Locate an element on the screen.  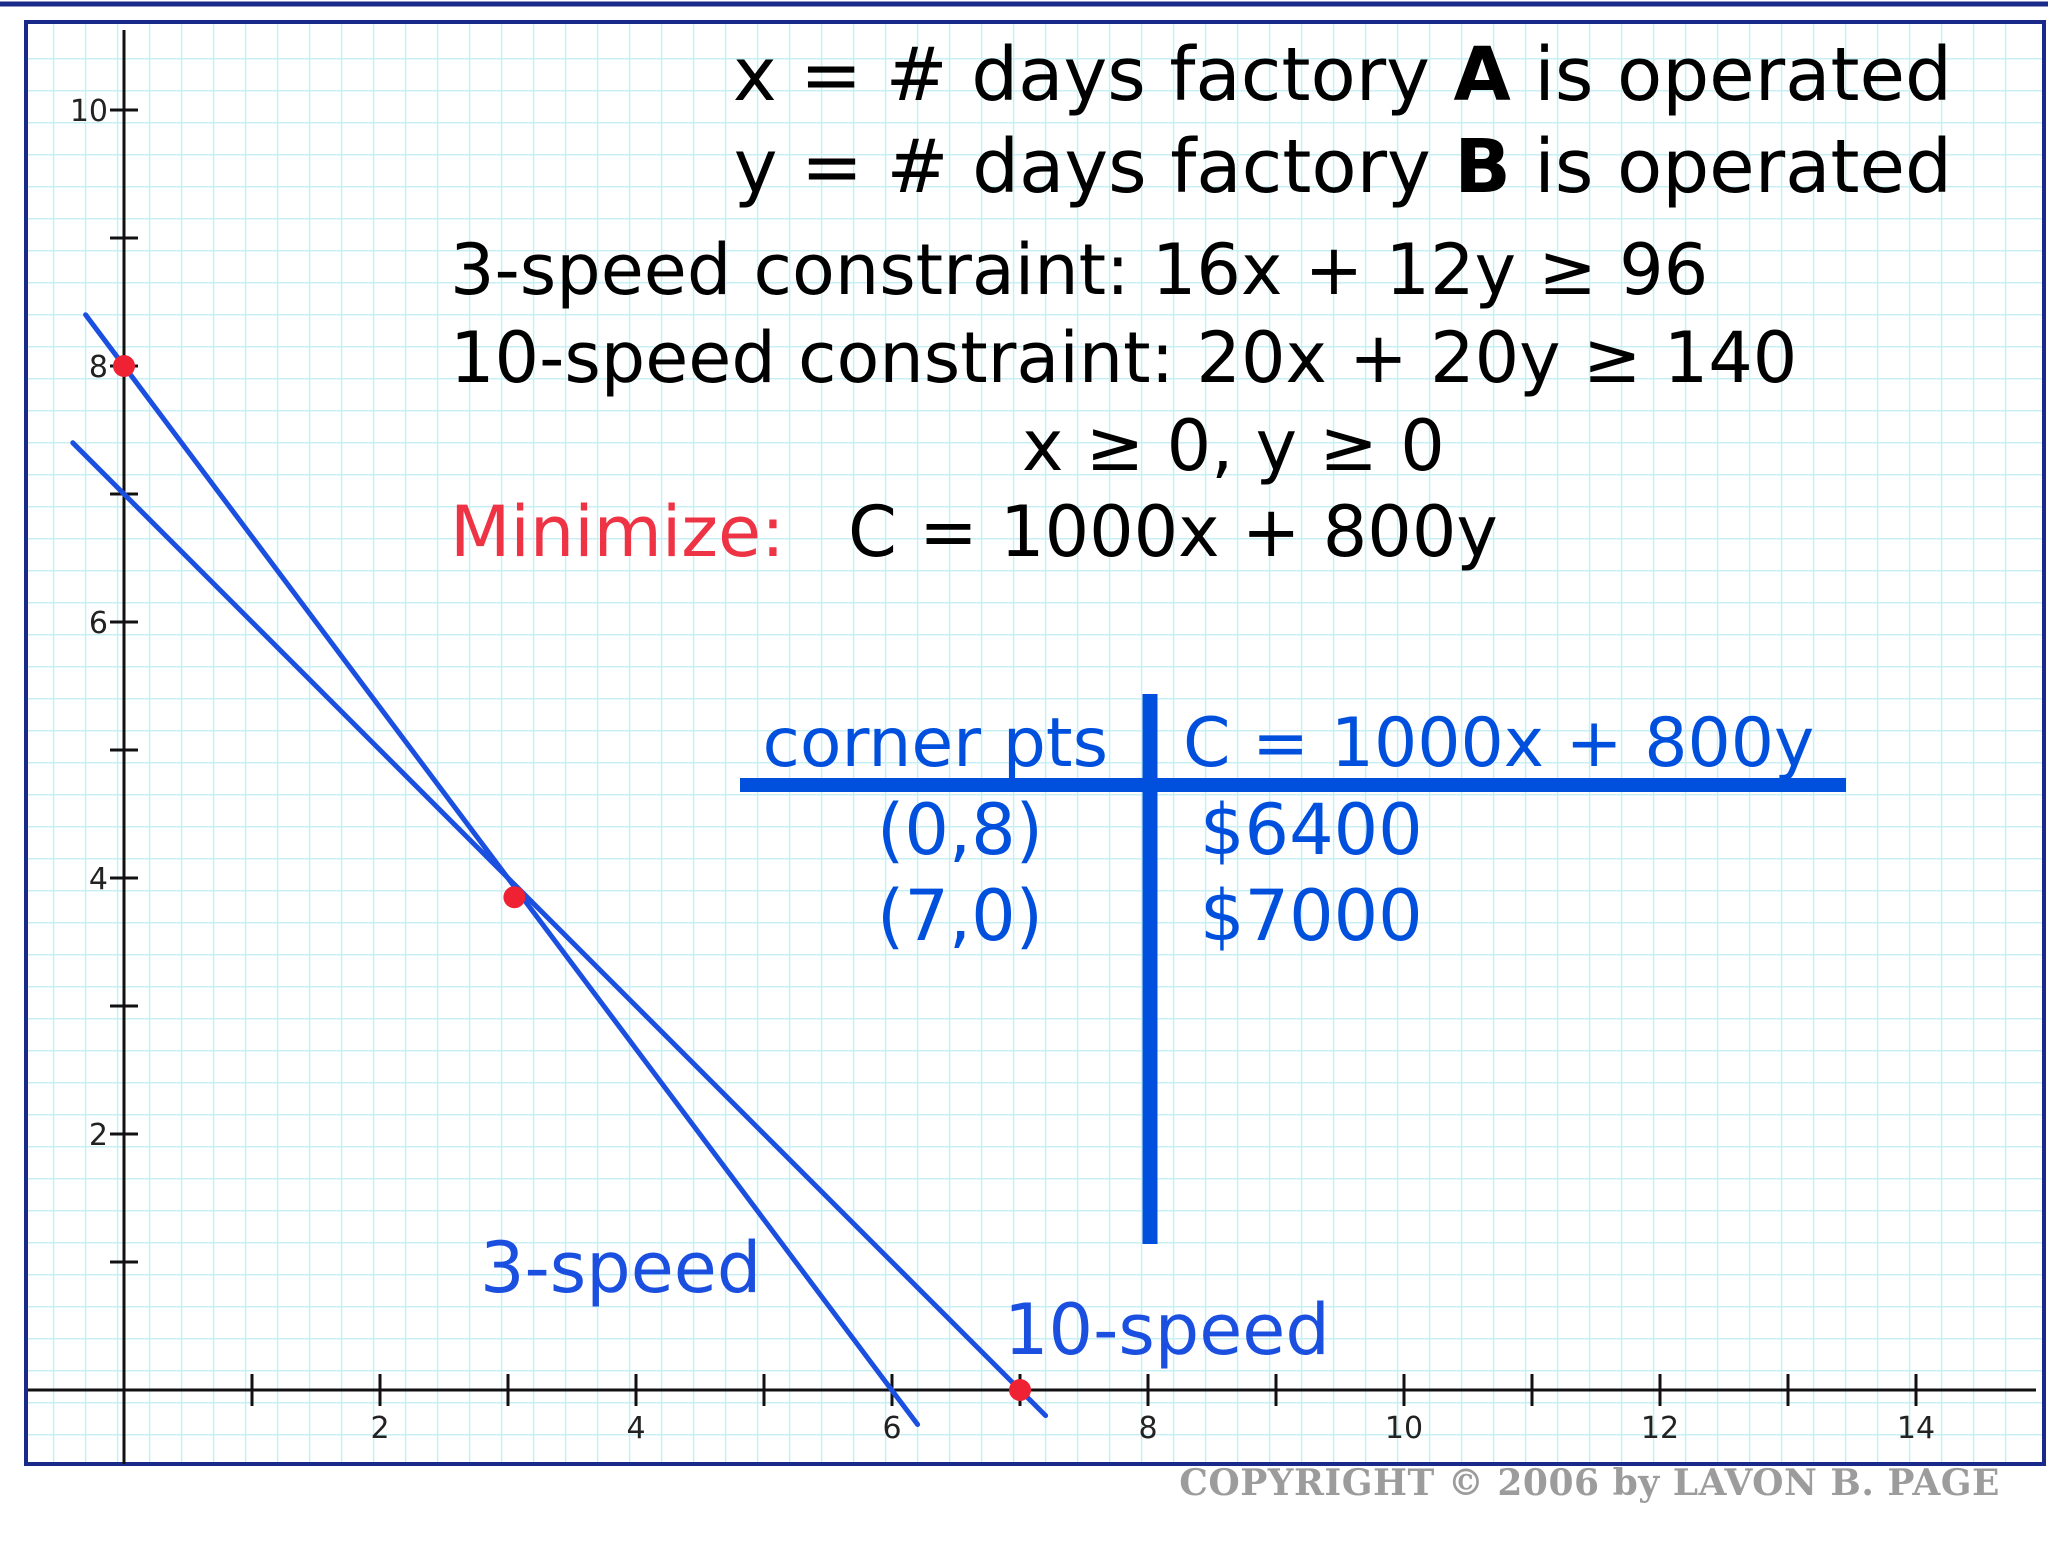
ten-speed-line-label: 10-speed is located at coordinates (1167, 1330).